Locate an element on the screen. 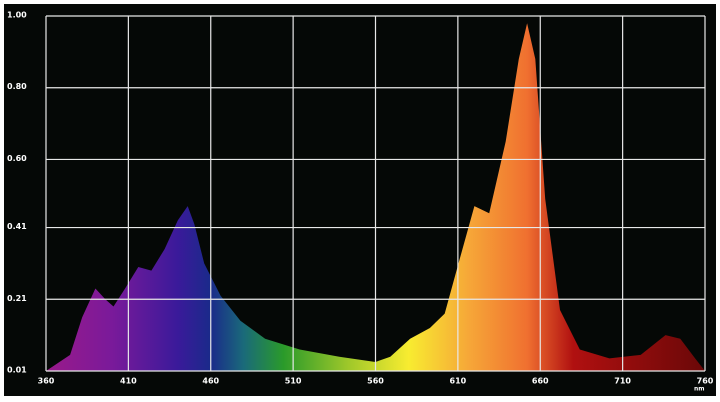 Image resolution: width=720 pixels, height=402 pixels. x-axis-label: nm is located at coordinates (699, 389).